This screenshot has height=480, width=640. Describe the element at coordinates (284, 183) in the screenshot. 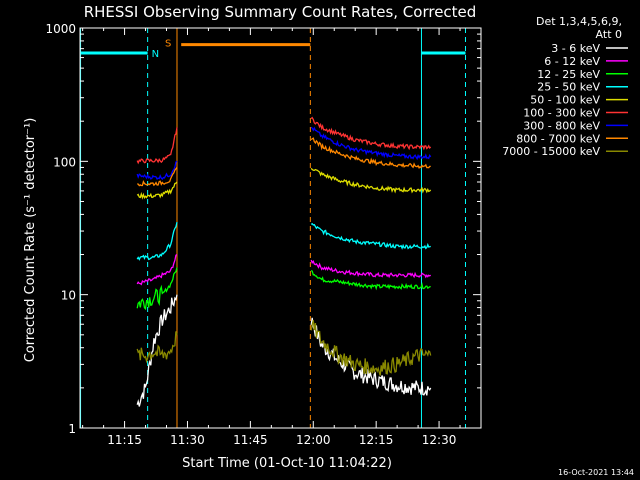

I see `series-50-100keV` at that location.